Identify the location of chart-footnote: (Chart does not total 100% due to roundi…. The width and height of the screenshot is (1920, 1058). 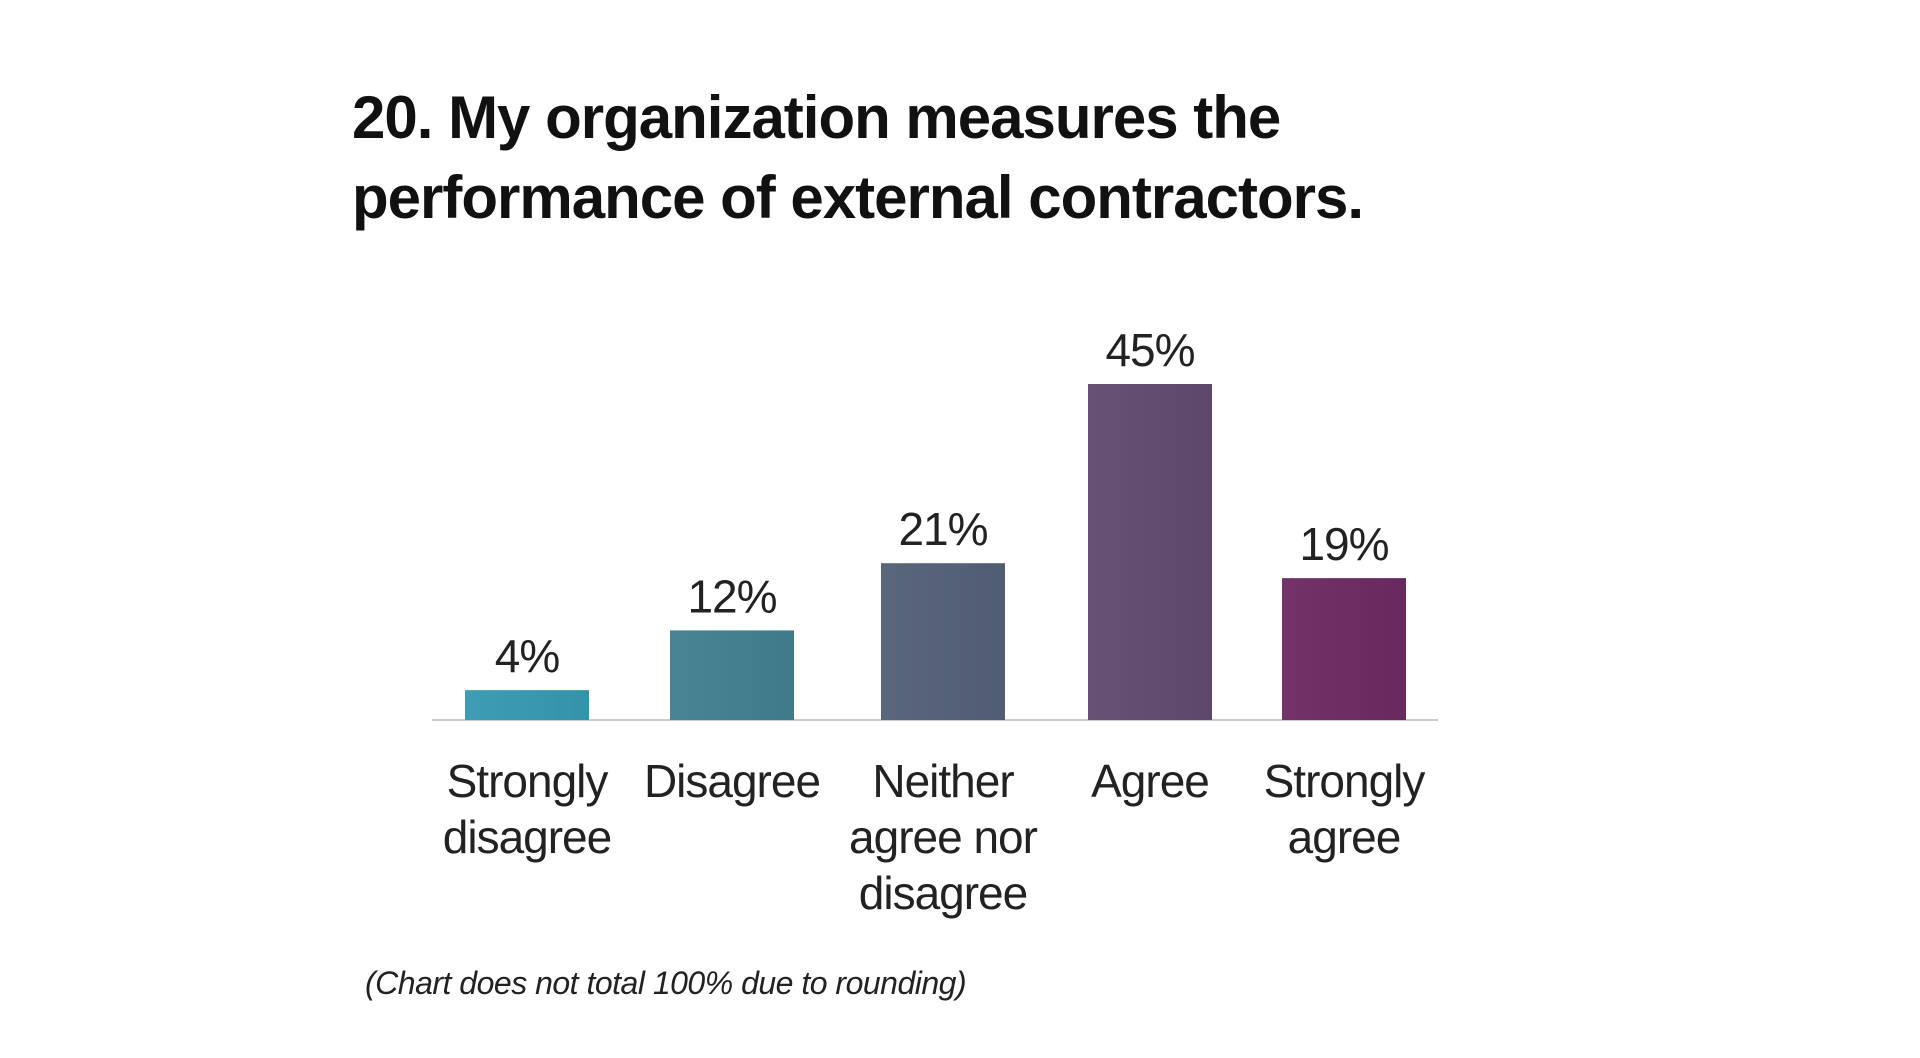
(666, 983).